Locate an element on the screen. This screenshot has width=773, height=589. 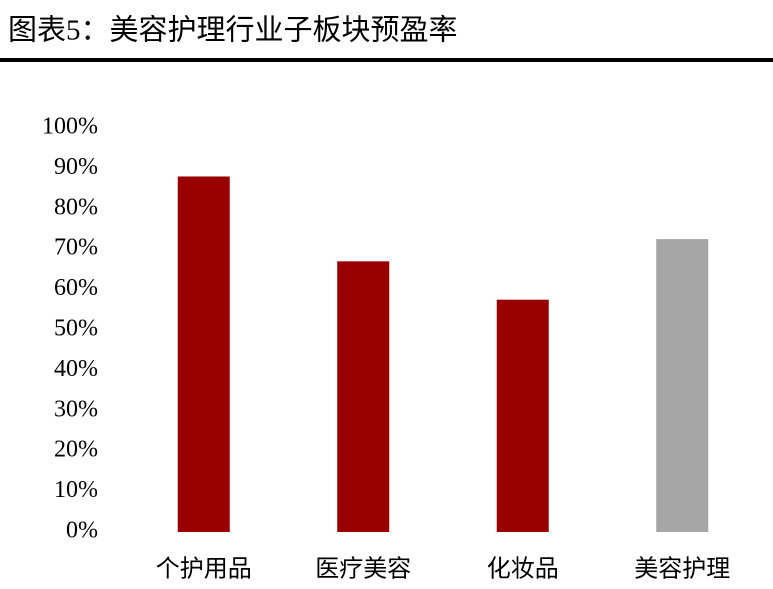
y-tick-label: 0% is located at coordinates (82, 531).